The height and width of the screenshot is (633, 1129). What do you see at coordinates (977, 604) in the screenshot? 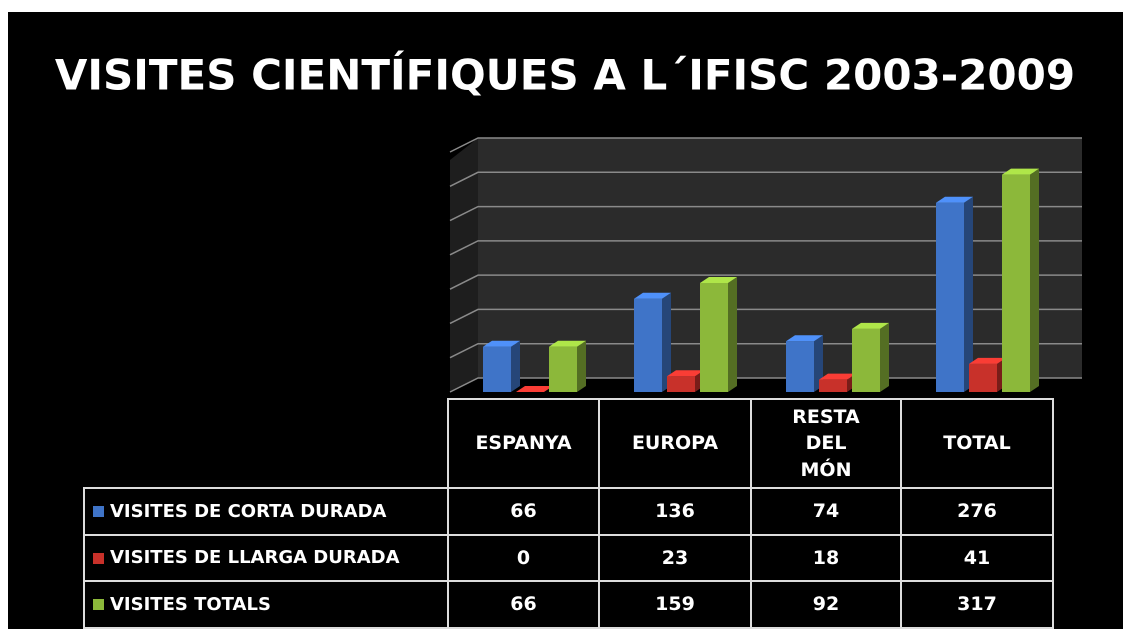
I see `table-value: 317` at bounding box center [977, 604].